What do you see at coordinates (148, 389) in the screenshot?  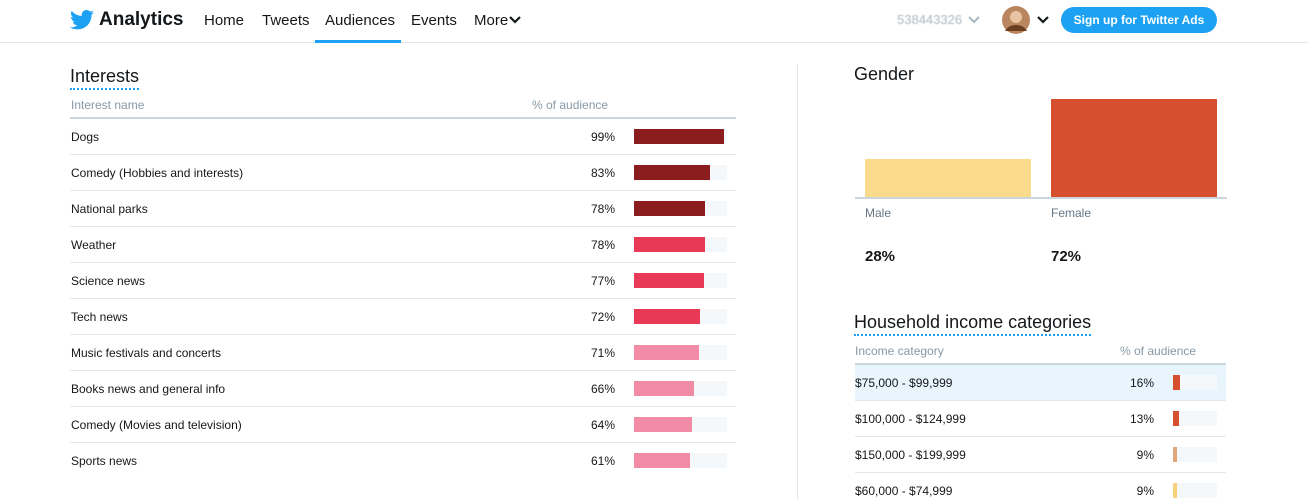 I see `row-name: Books news and general info` at bounding box center [148, 389].